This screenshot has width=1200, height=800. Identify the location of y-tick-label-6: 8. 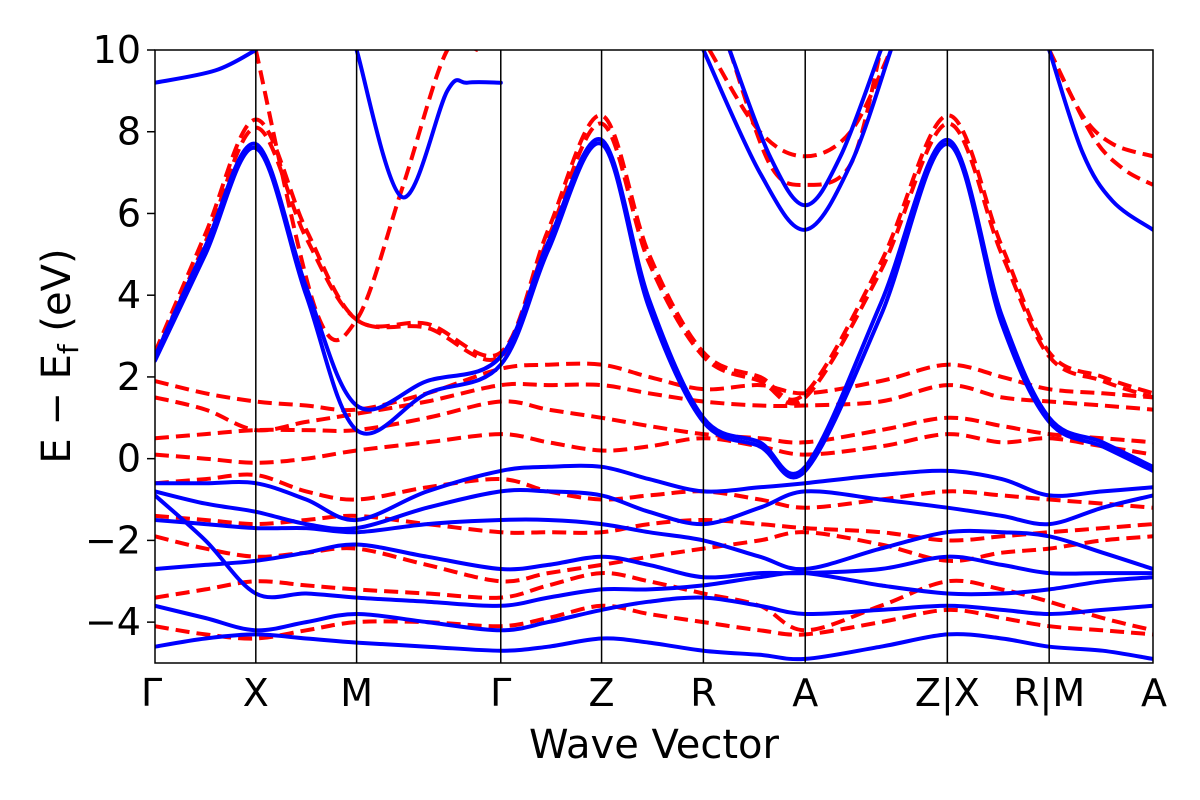
(129, 132).